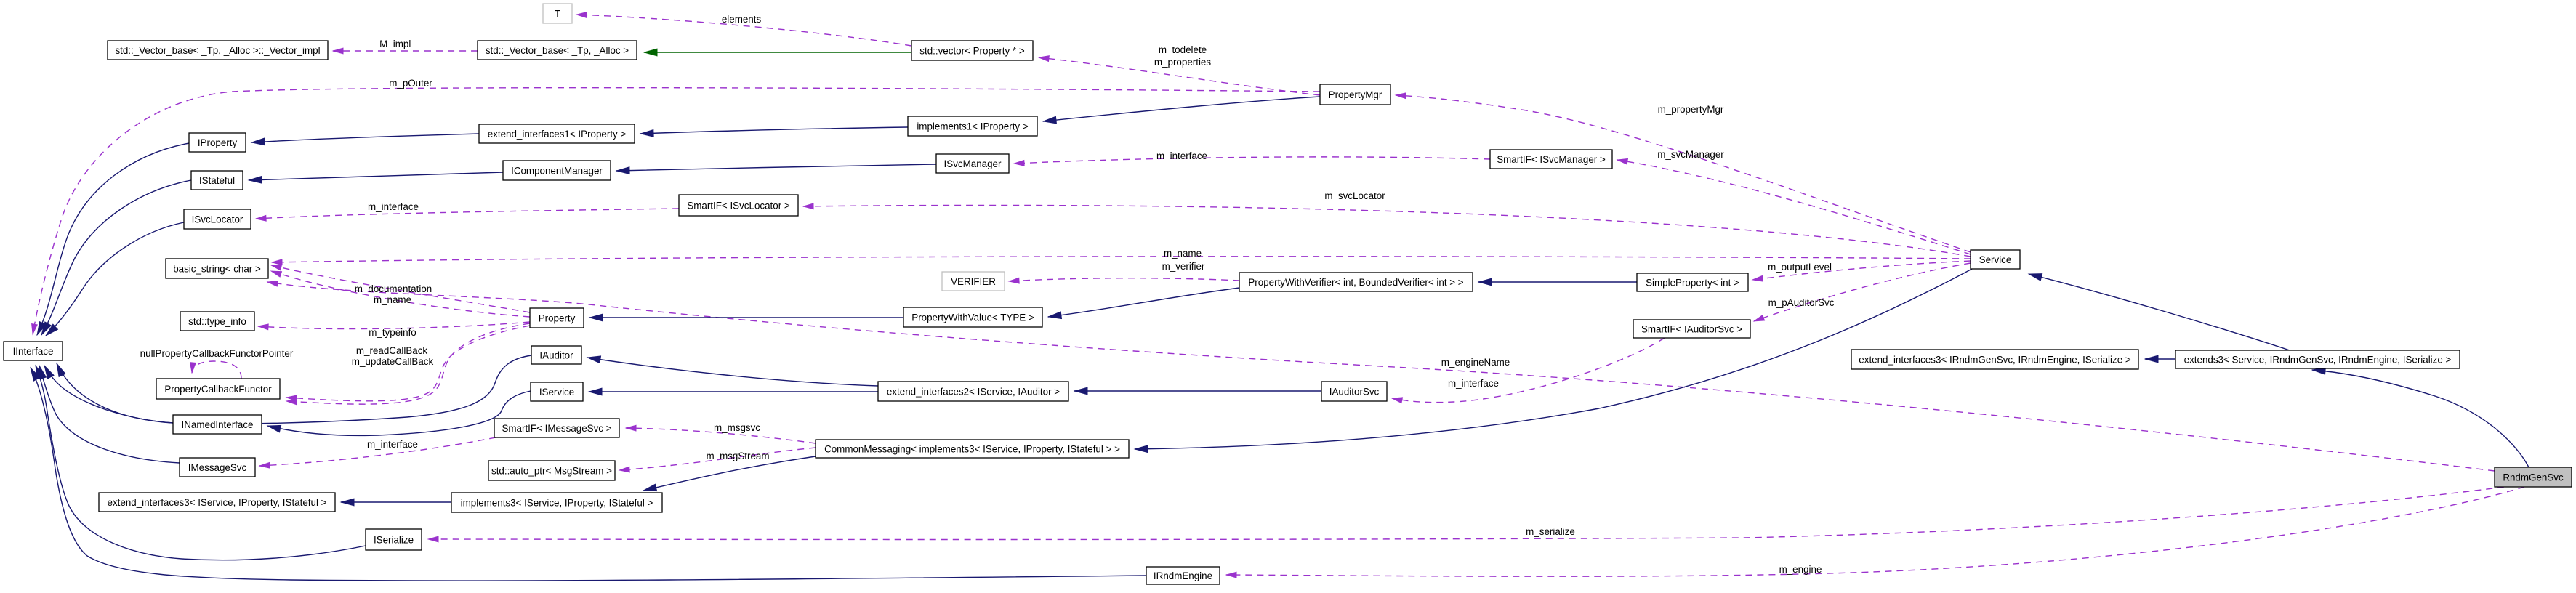 This screenshot has width=2576, height=593. What do you see at coordinates (1800, 267) in the screenshot?
I see `svg-text: m_outputLevel` at bounding box center [1800, 267].